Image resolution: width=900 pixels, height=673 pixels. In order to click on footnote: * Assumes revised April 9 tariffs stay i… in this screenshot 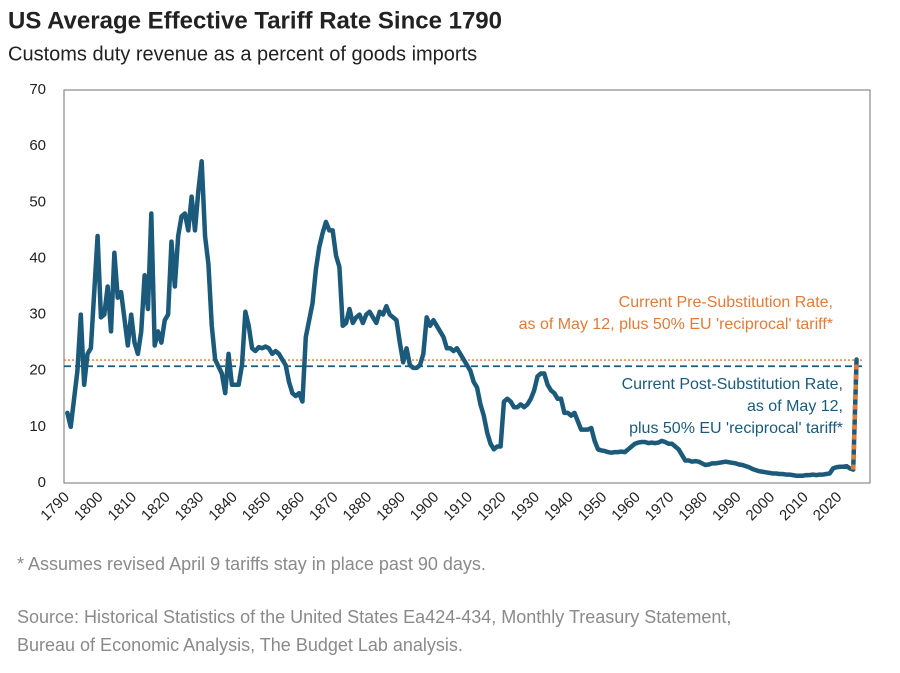, I will do `click(251, 564)`.